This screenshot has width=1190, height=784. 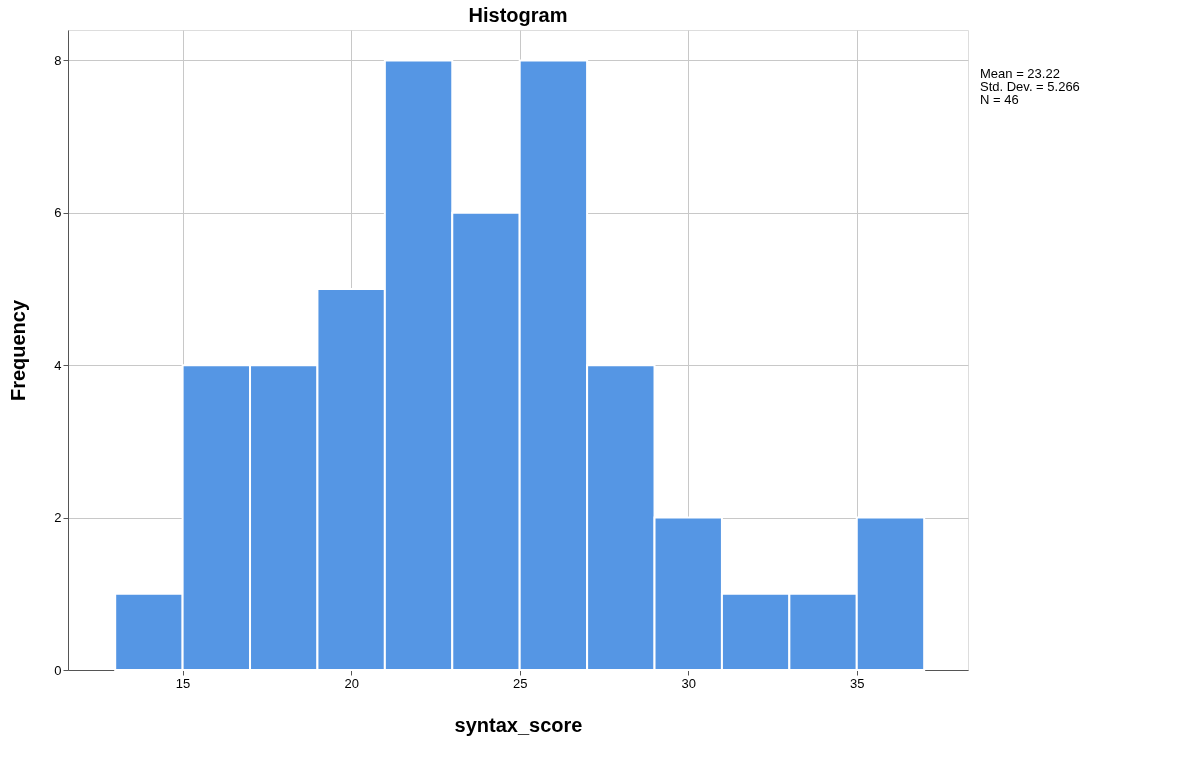 What do you see at coordinates (999, 99) in the screenshot?
I see `text: N = 46` at bounding box center [999, 99].